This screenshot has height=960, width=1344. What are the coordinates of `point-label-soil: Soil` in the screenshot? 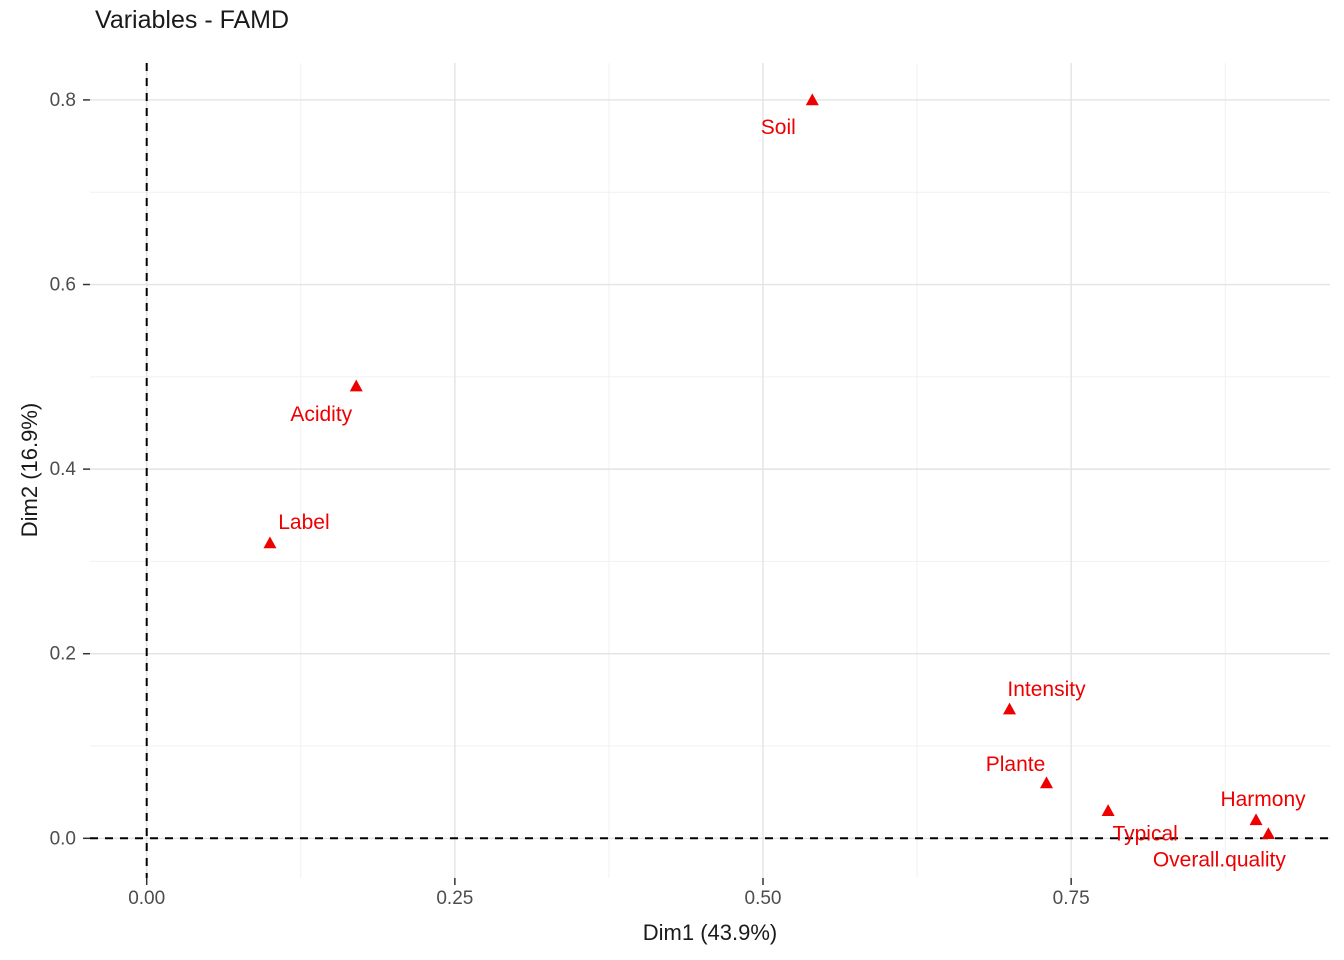 It's located at (778, 127).